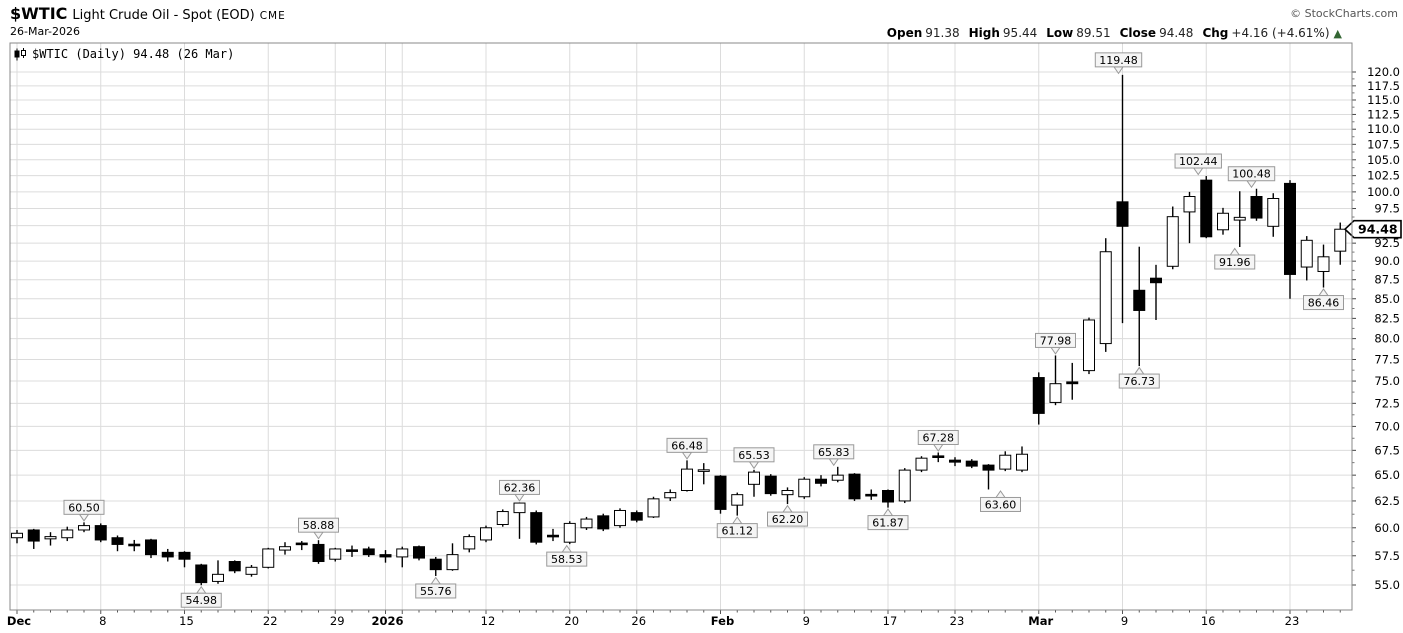  I want to click on pivot-label: 67.28, so click(938, 440).